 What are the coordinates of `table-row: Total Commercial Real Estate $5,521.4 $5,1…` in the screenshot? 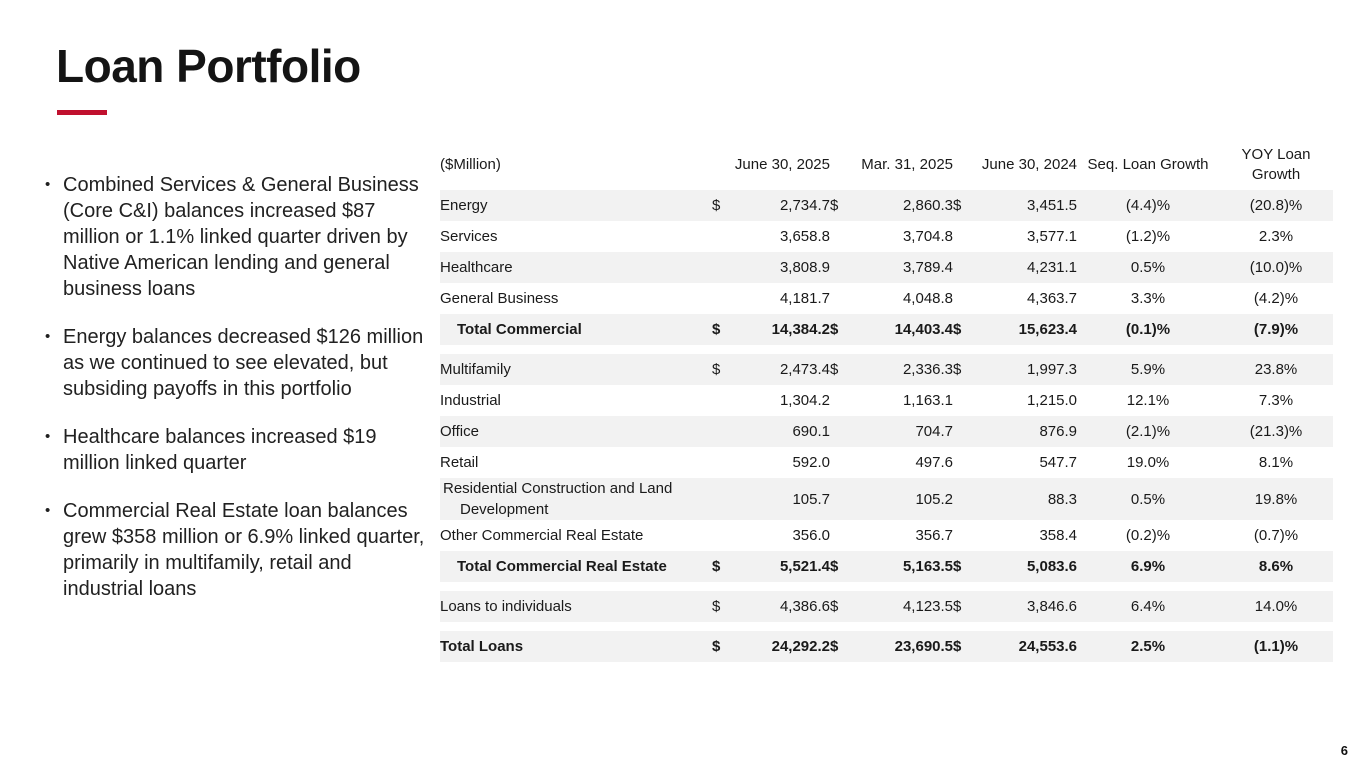 It's located at (887, 566).